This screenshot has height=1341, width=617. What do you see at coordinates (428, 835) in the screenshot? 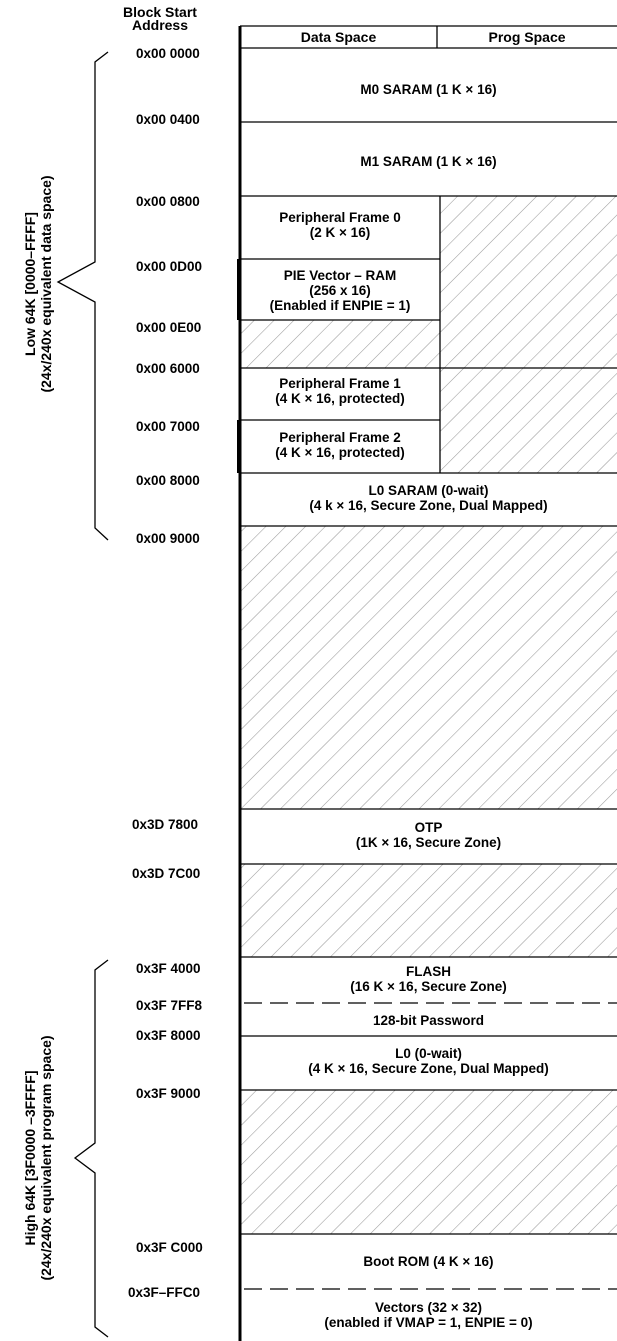
I see `block-otp: OTP (1K × 16, Secure Zone)` at bounding box center [428, 835].